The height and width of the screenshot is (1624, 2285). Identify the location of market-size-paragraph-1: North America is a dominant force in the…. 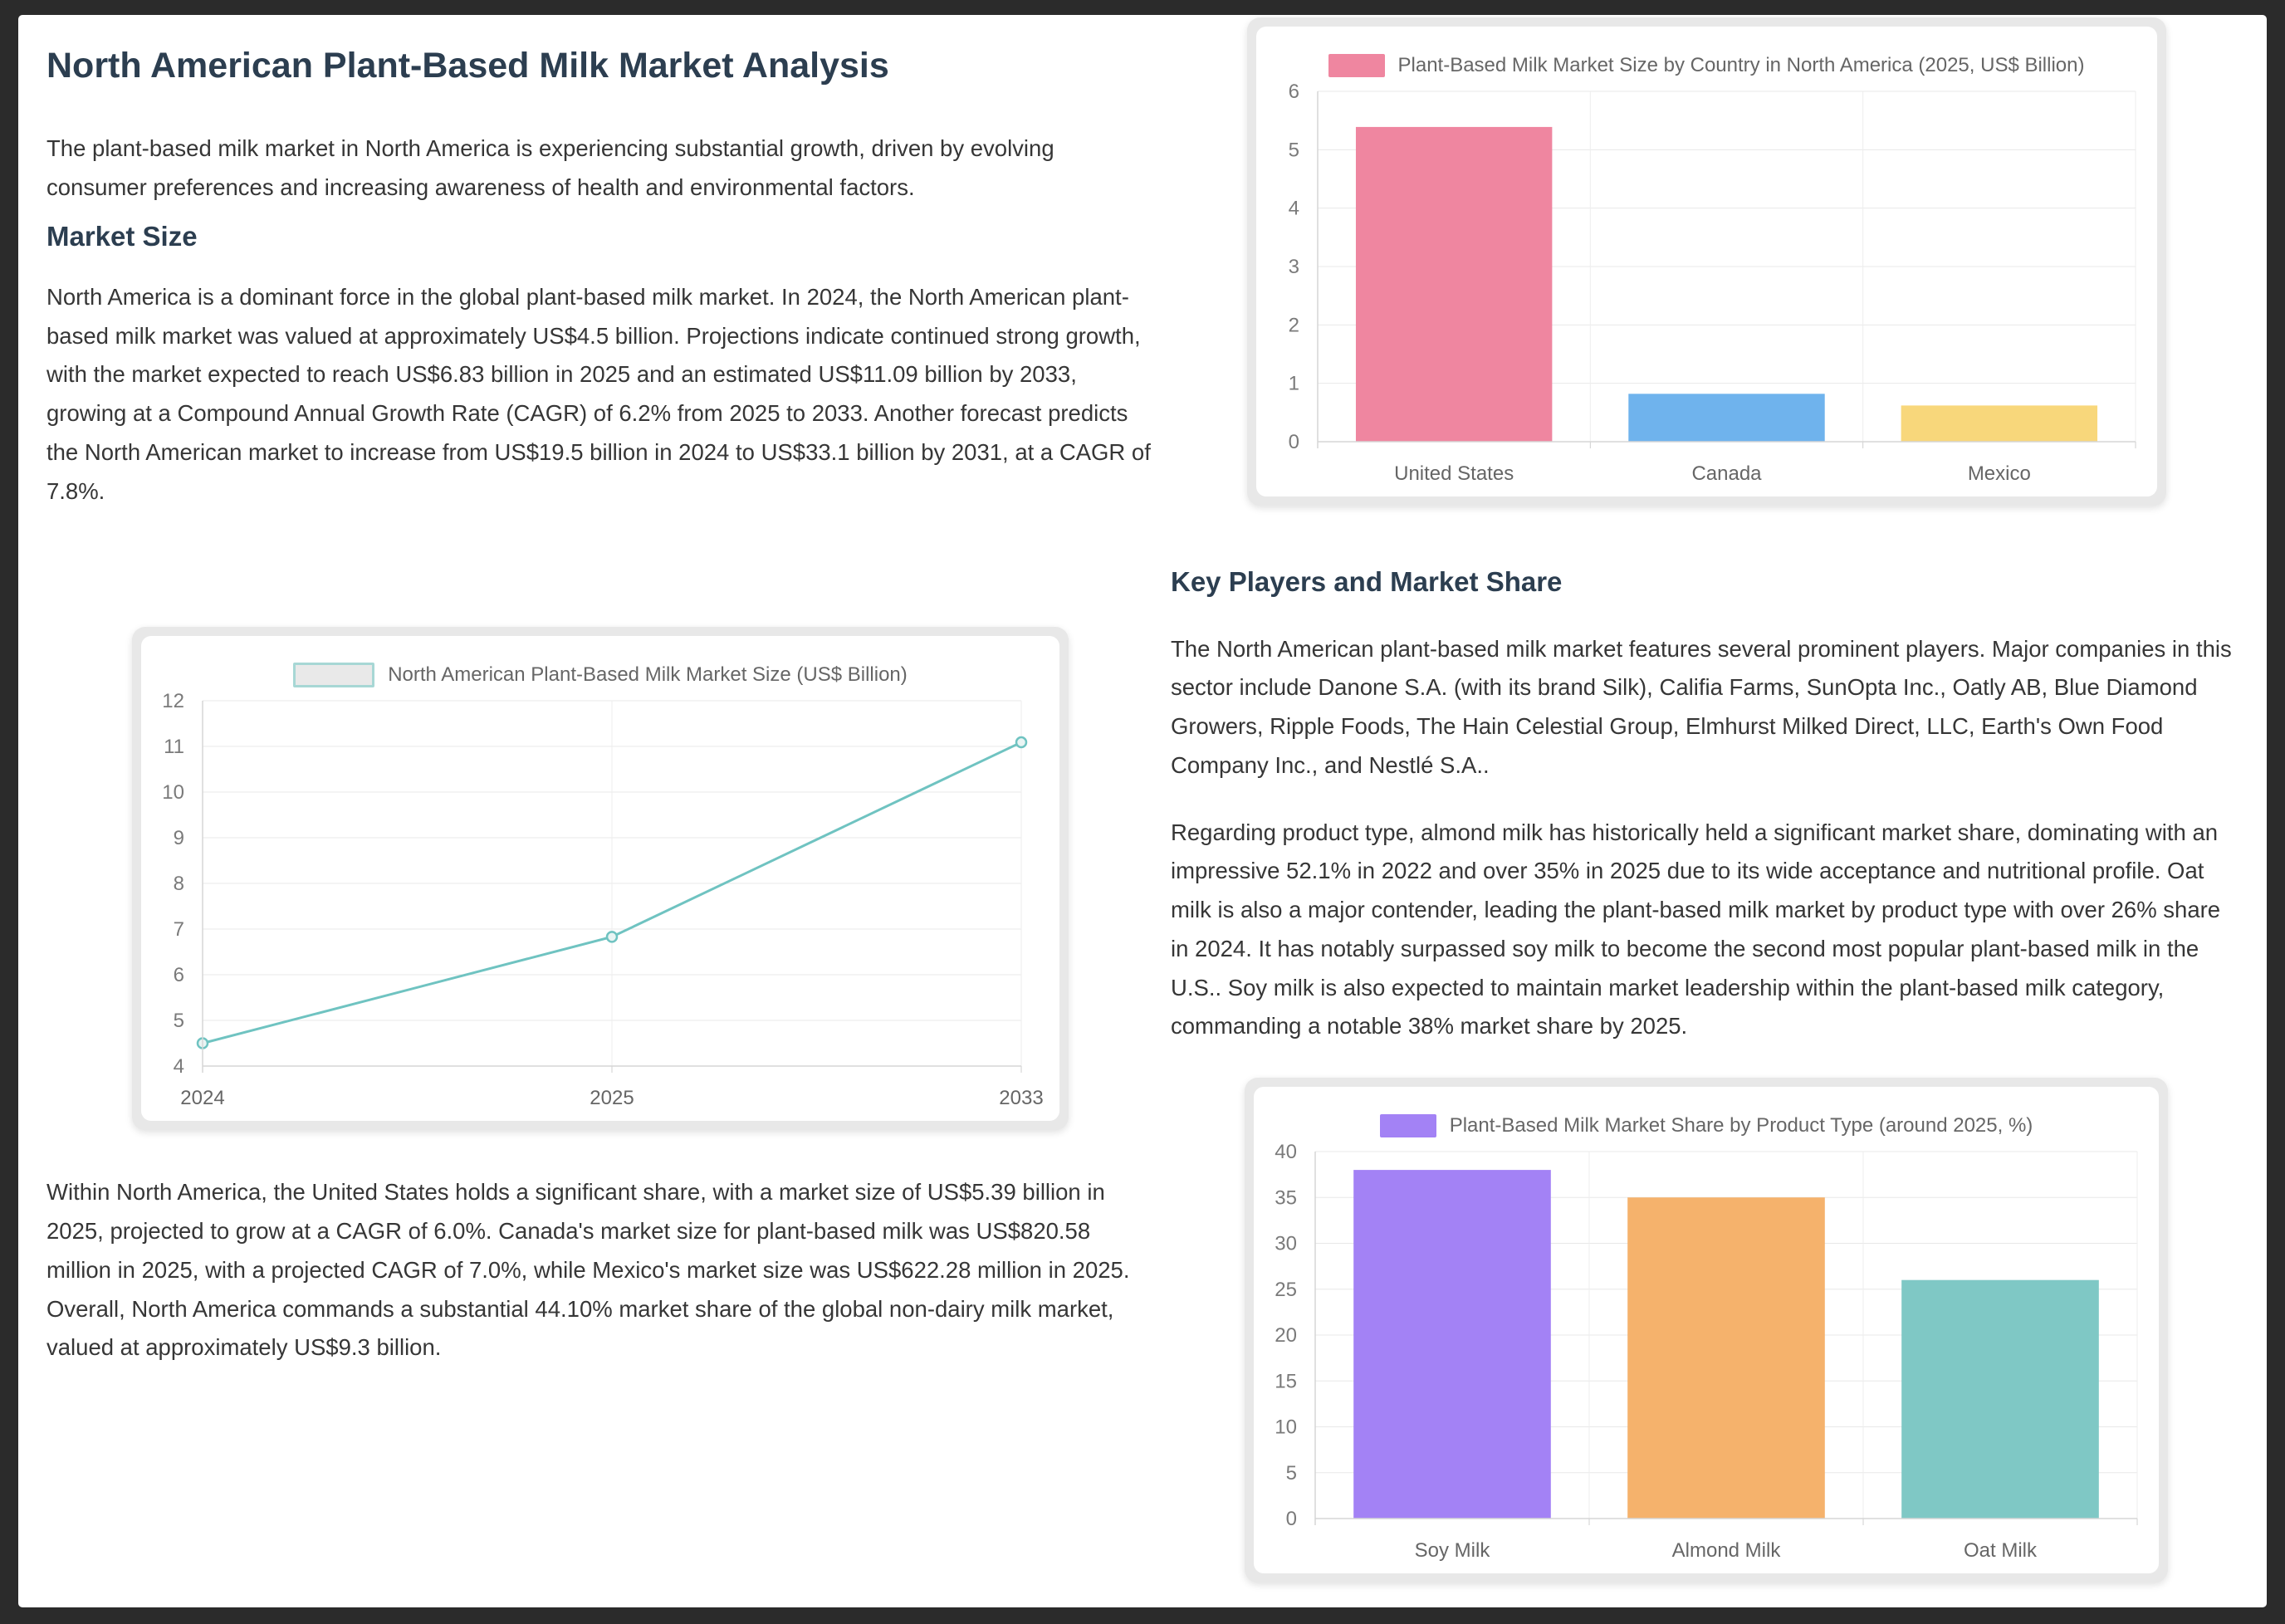
(598, 393).